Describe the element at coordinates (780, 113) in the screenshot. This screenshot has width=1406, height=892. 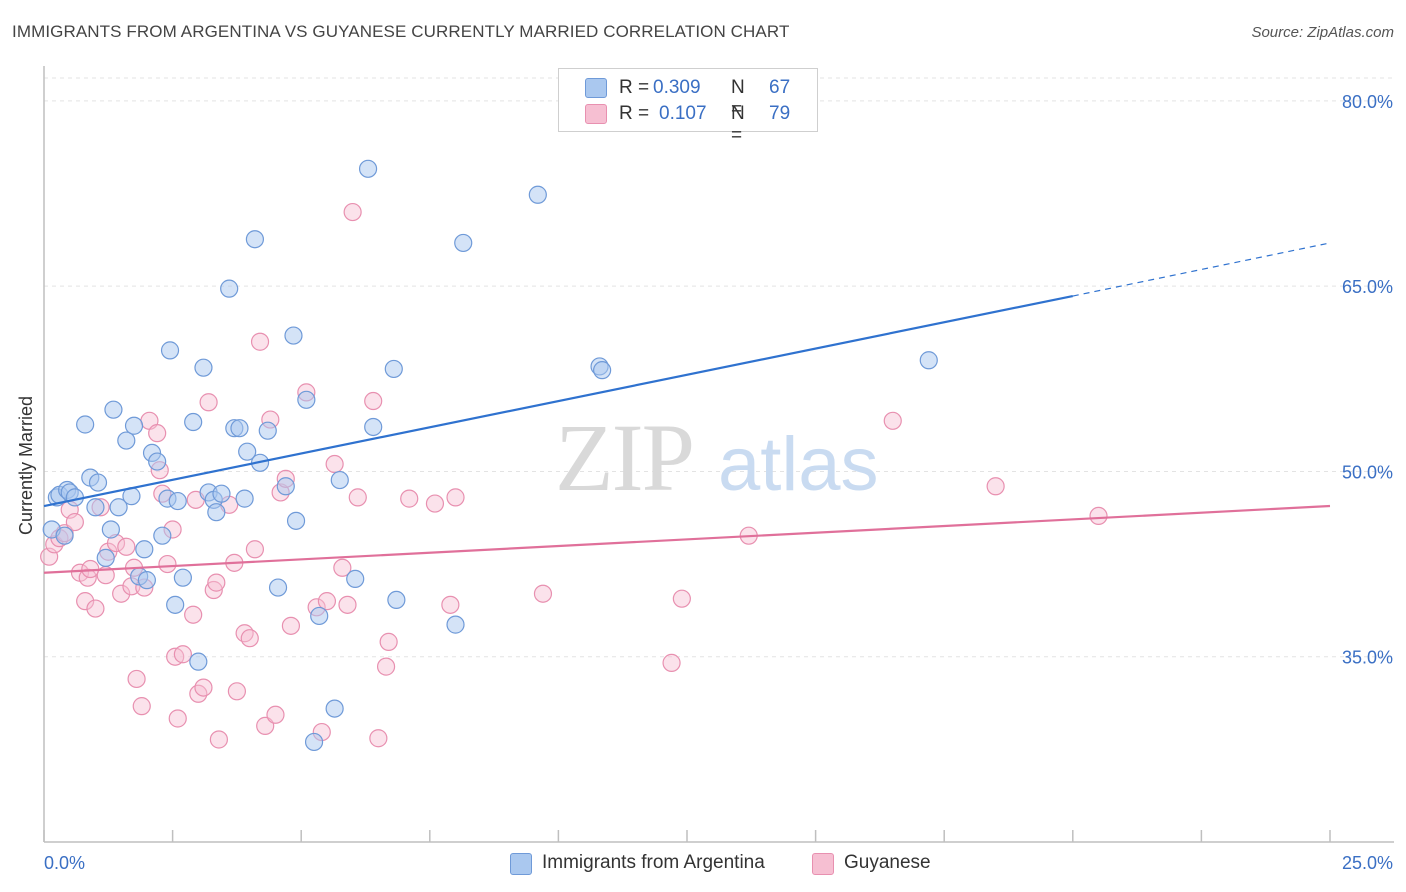
I see `legend-n-value: 79` at that location.